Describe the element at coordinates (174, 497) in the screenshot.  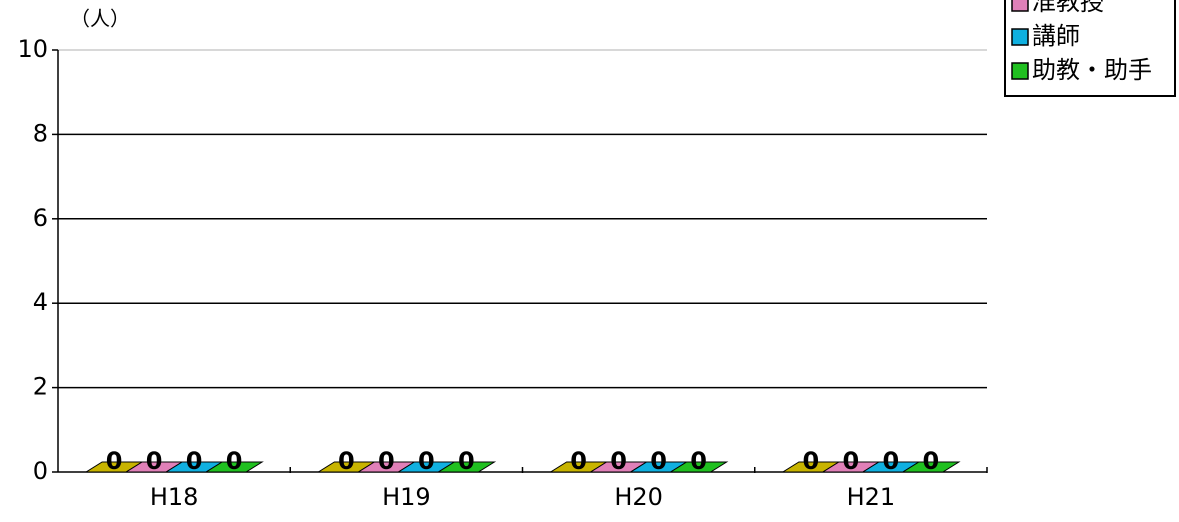
I see `x-tick-label: H18` at that location.